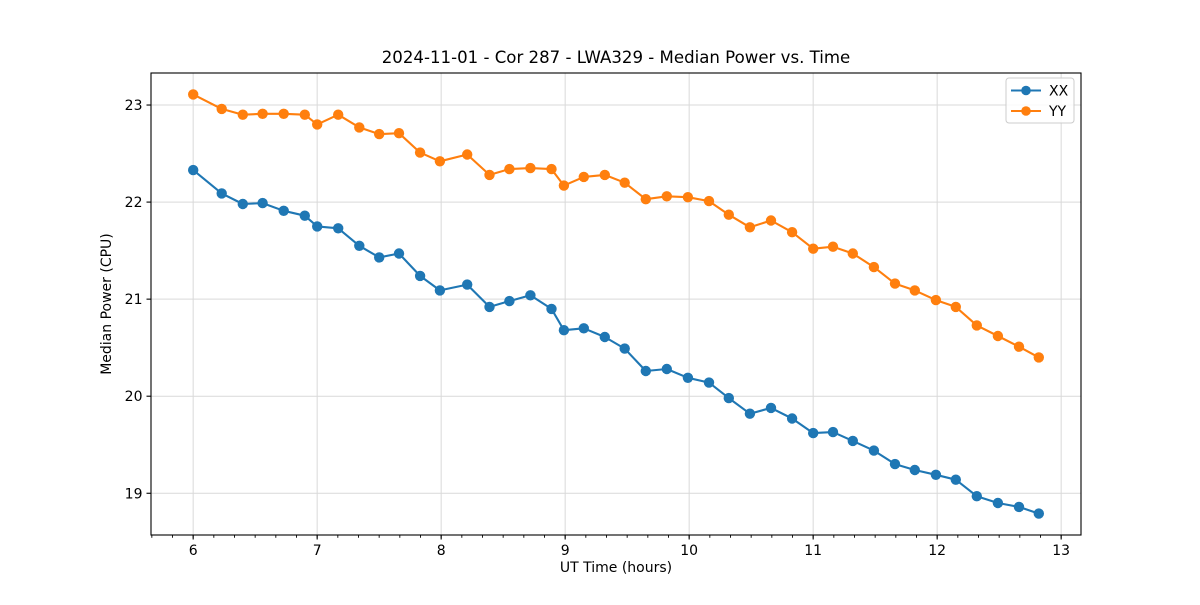  I want to click on y-axis-label: Median Power (CPU), so click(107, 304).